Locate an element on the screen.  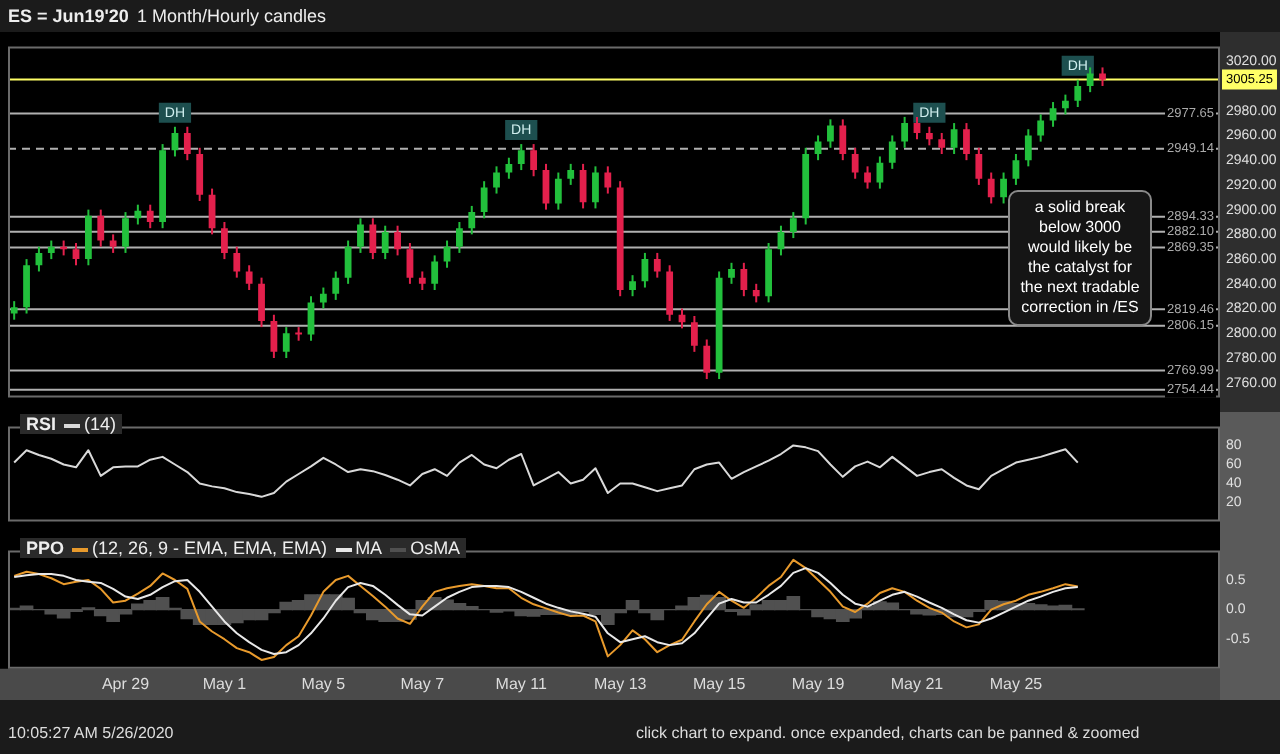
x-tick-label: May 19 is located at coordinates (818, 683).